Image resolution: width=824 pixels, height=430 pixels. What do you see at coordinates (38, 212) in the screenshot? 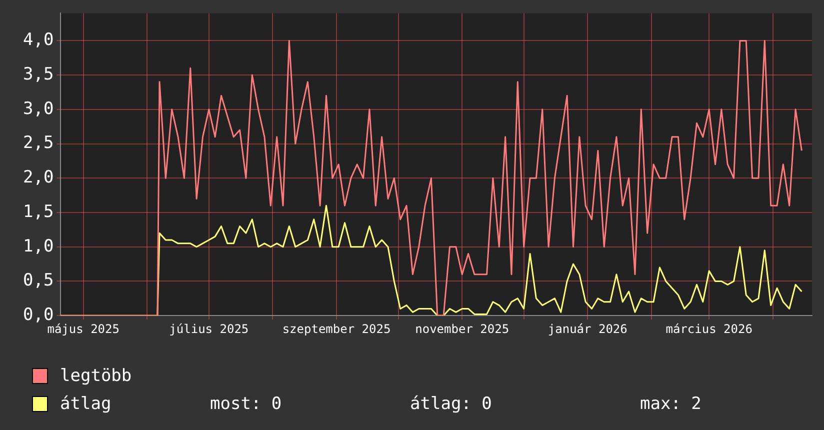
I see `y-tick-label: 1,5` at bounding box center [38, 212].